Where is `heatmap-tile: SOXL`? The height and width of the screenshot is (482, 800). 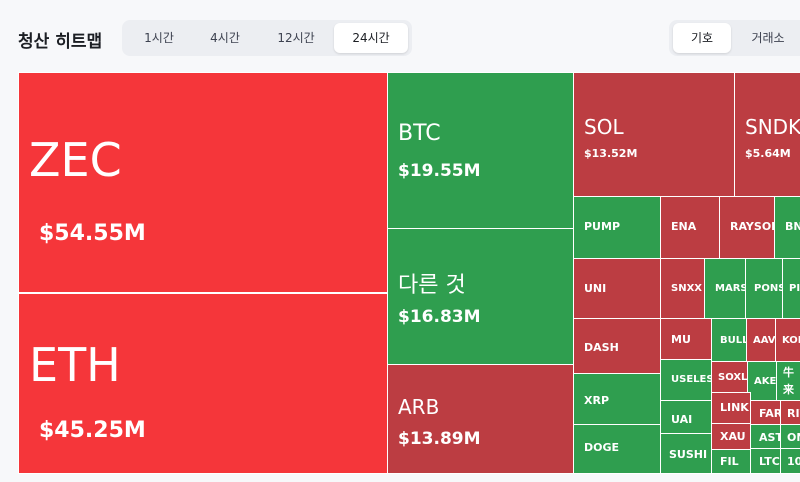 heatmap-tile: SOXL is located at coordinates (729, 377).